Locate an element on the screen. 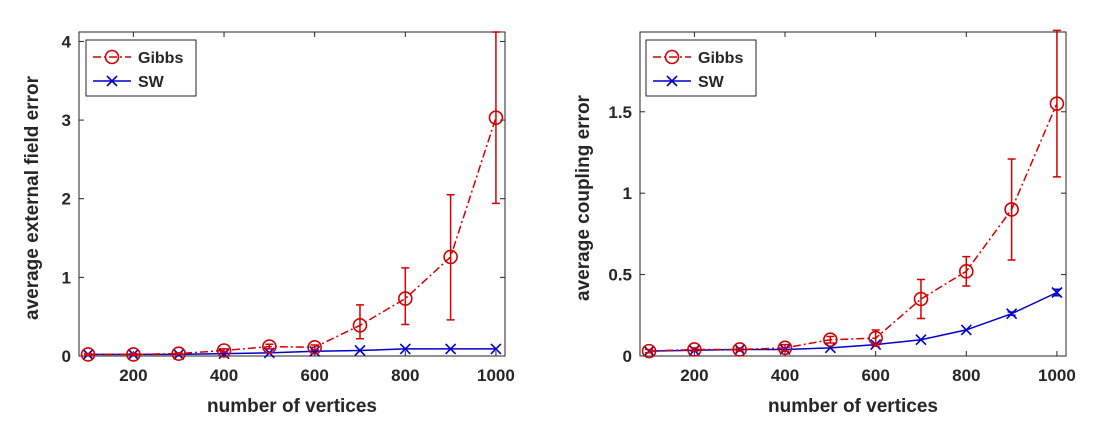 Image resolution: width=1120 pixels, height=425 pixels. y-axis-label: average external field error is located at coordinates (32, 197).